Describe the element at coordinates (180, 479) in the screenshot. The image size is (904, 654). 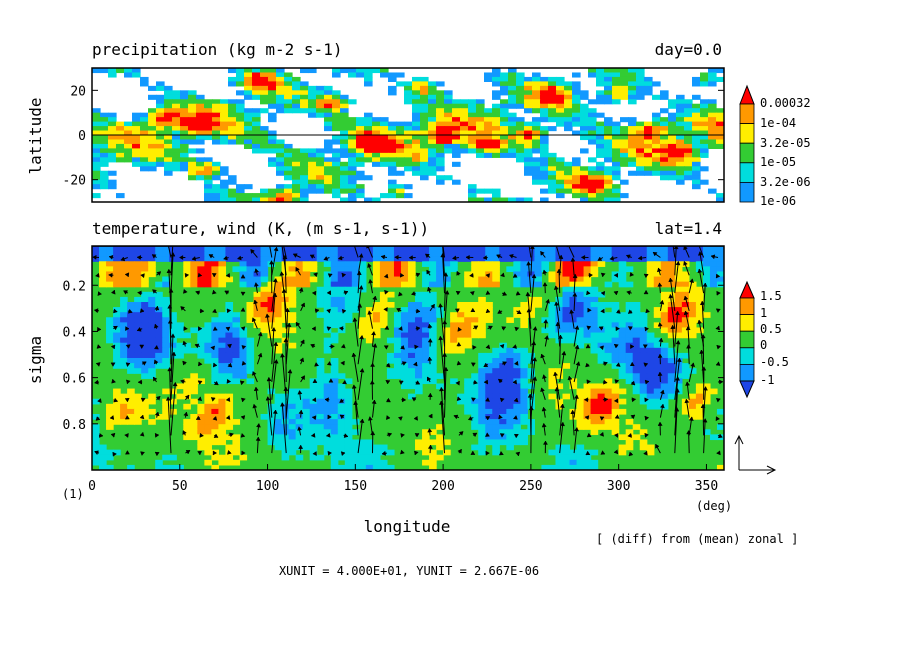
I see `temp-xtick: 50` at that location.